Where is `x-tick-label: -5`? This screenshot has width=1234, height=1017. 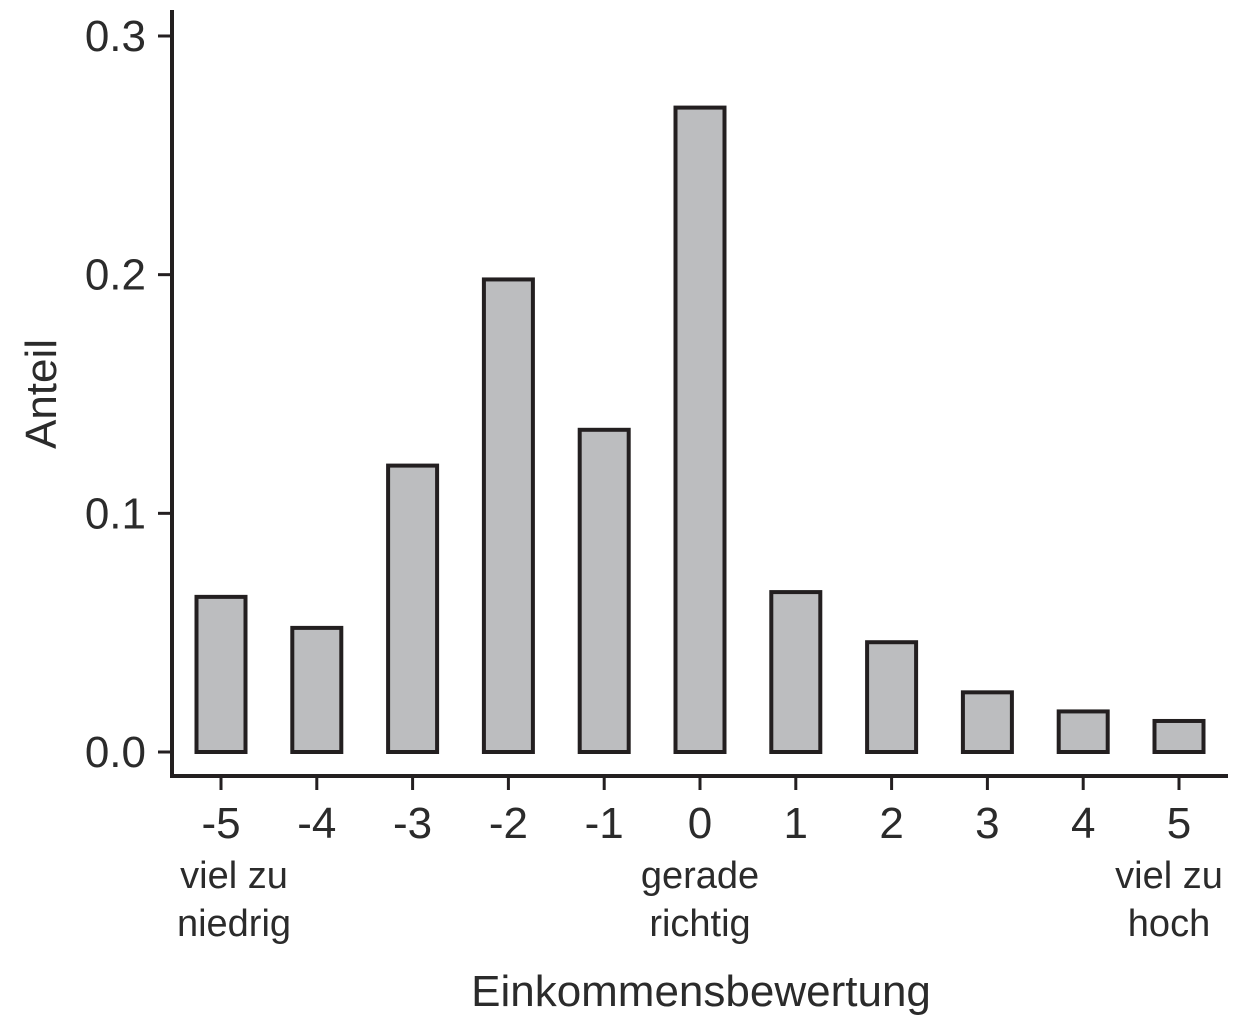
x-tick-label: -5 is located at coordinates (220, 823).